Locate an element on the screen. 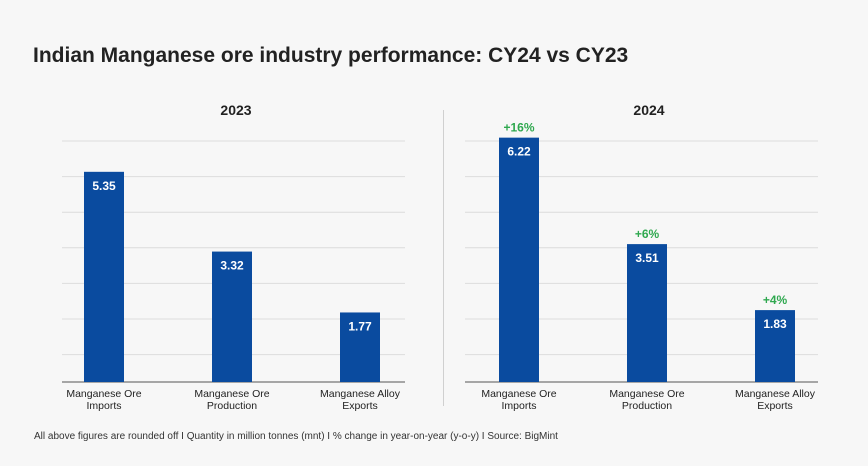  data-label: 3.51 is located at coordinates (647, 258).